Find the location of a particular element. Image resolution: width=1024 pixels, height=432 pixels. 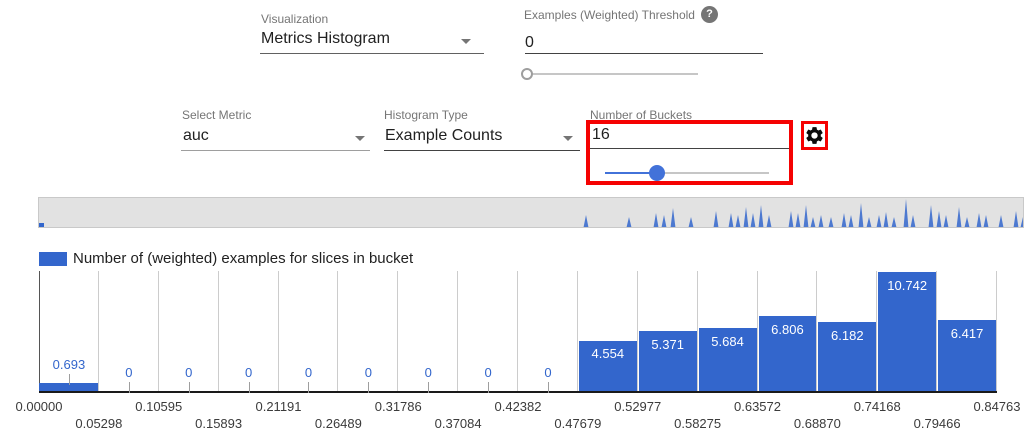

x-tick-label: 0.15893 is located at coordinates (219, 423).